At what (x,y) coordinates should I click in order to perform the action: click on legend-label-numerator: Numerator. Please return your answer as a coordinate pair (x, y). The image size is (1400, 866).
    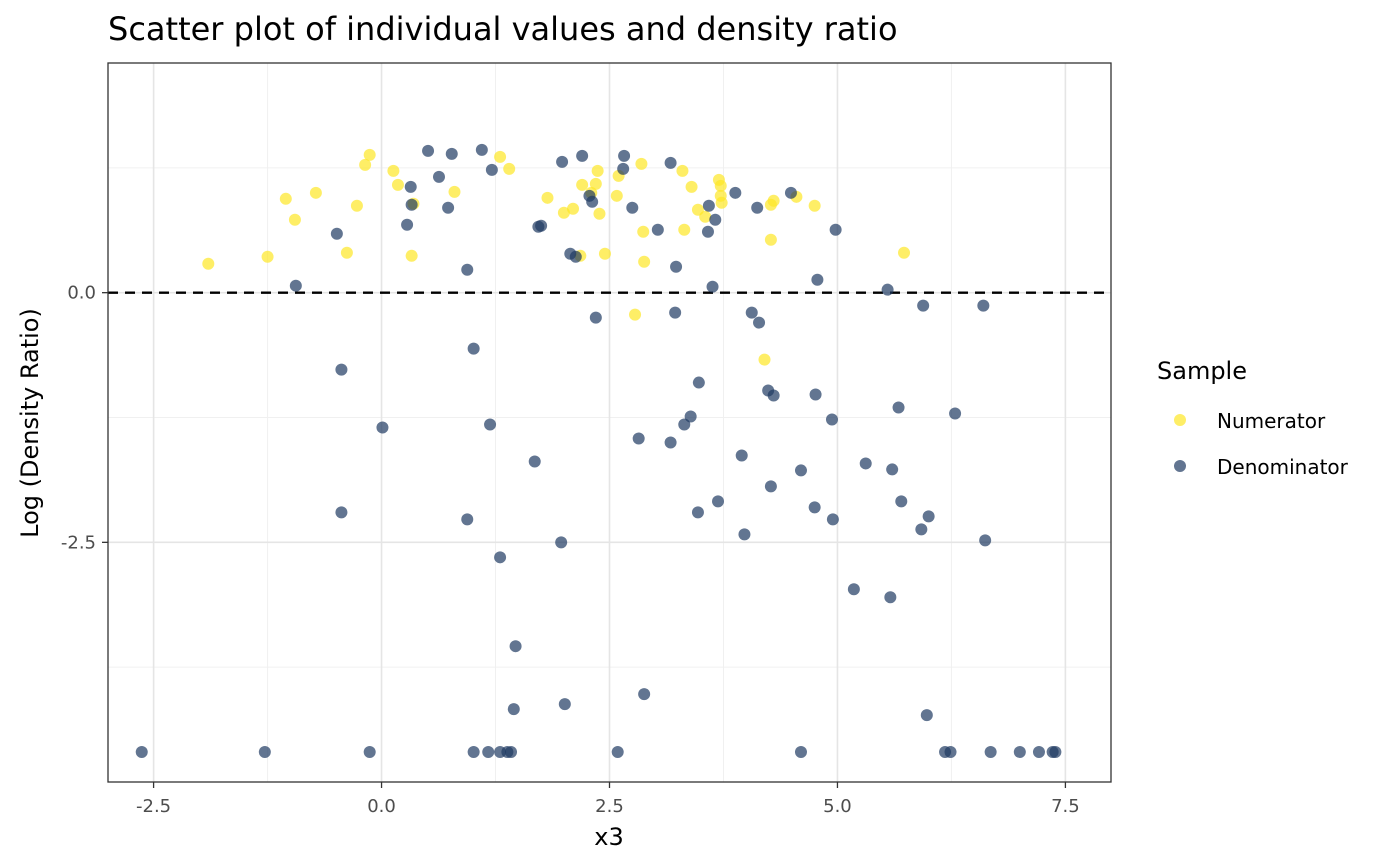
    Looking at the image, I should click on (1271, 421).